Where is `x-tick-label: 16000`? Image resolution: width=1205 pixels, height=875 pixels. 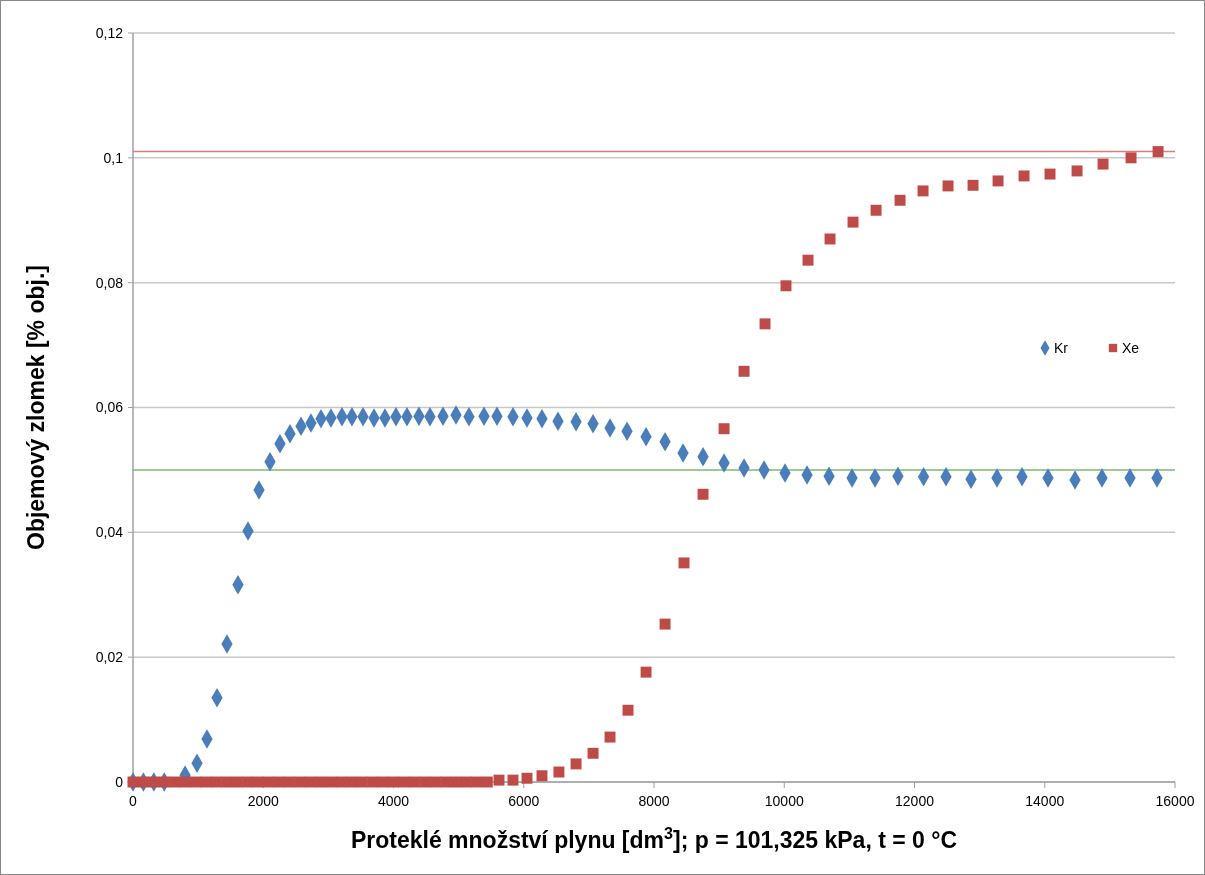
x-tick-label: 16000 is located at coordinates (1175, 801).